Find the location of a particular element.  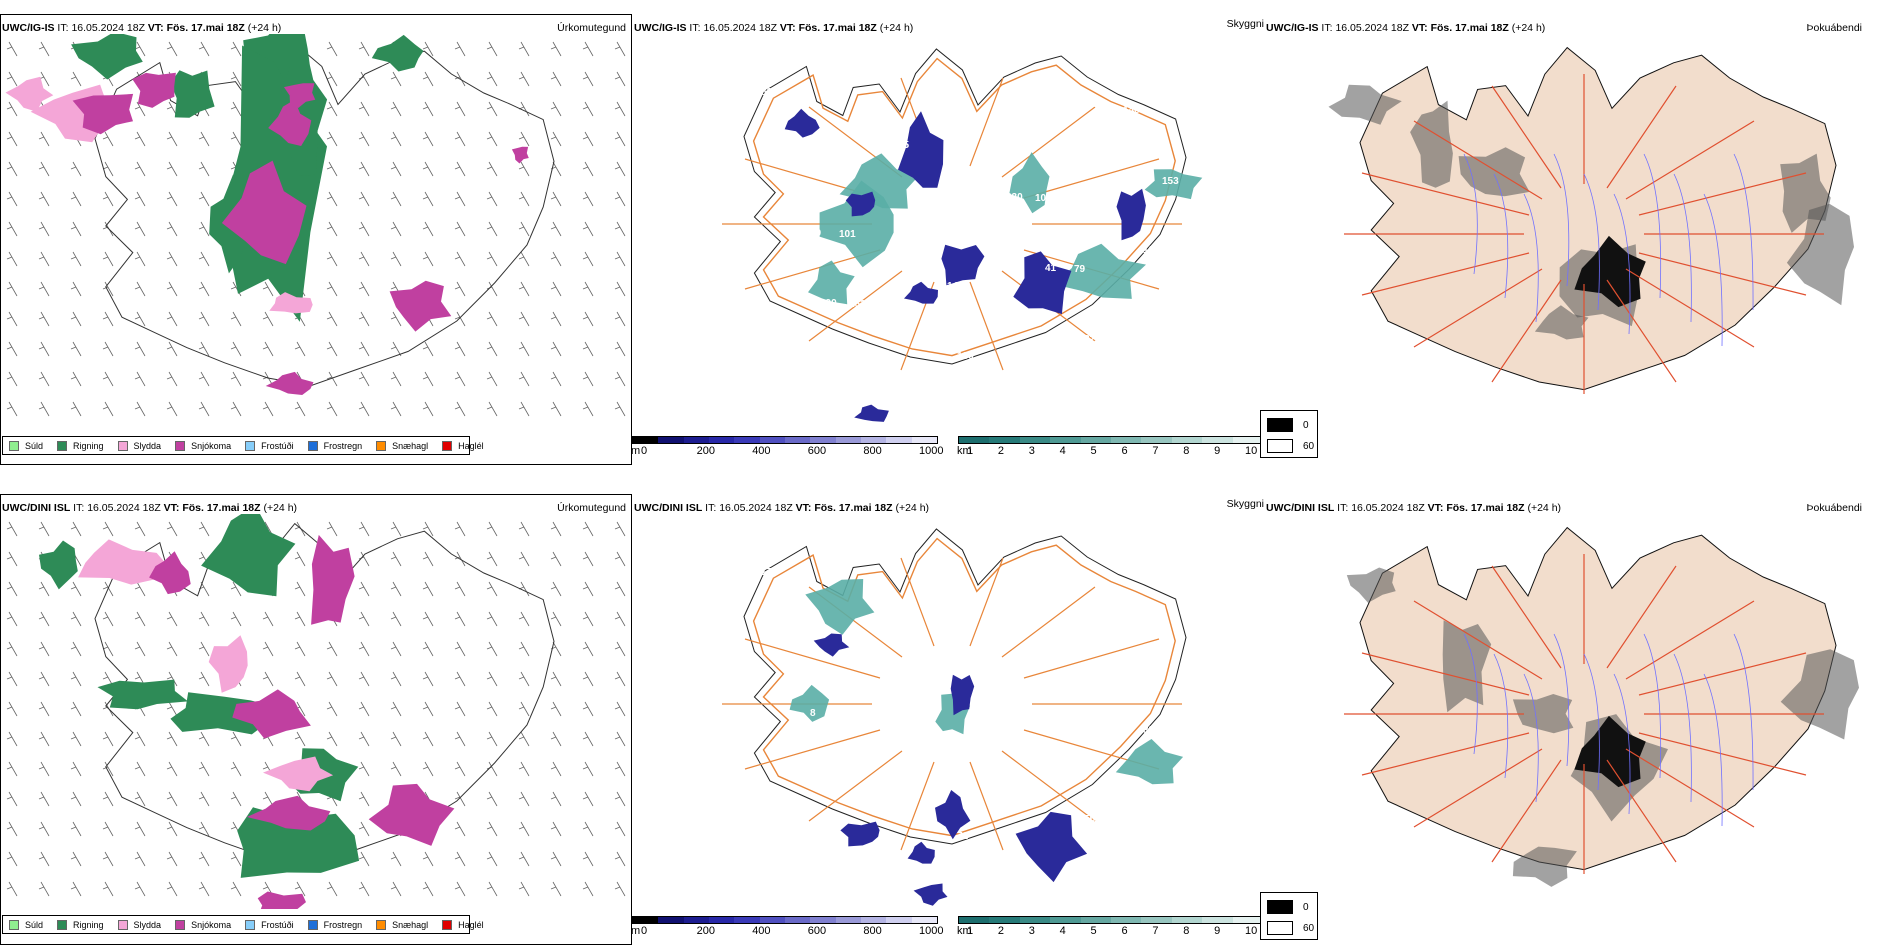

cloud-base-value-label: 124 is located at coordinates (867, 374).